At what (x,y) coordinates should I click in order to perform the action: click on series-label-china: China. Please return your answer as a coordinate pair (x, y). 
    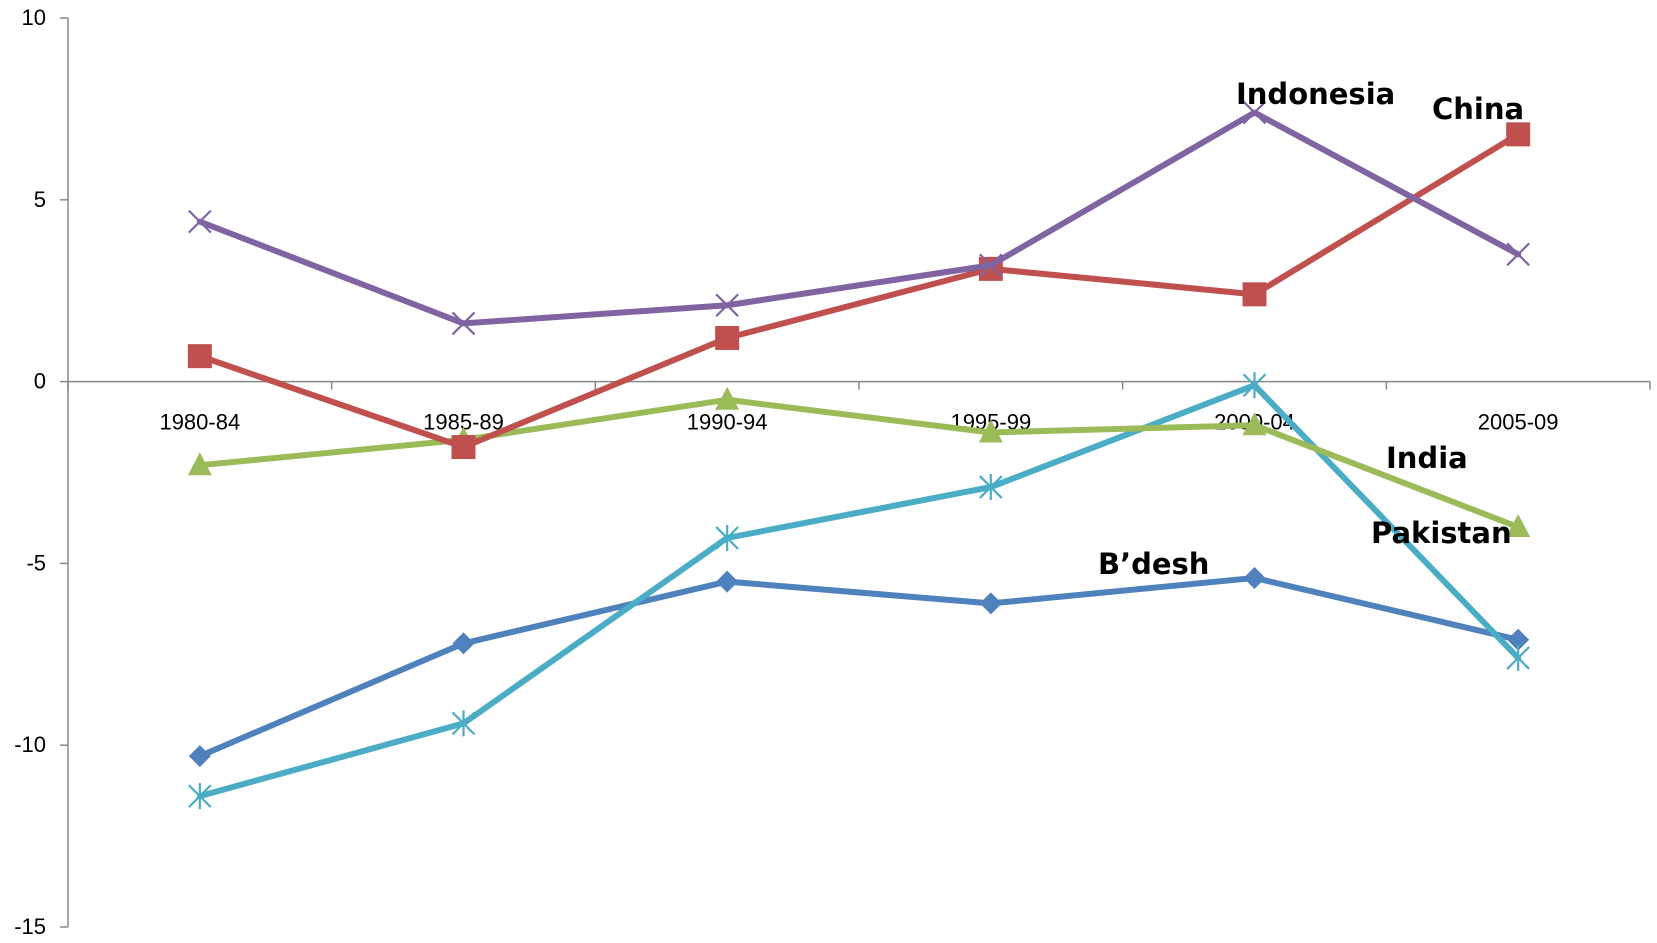
    Looking at the image, I should click on (1478, 109).